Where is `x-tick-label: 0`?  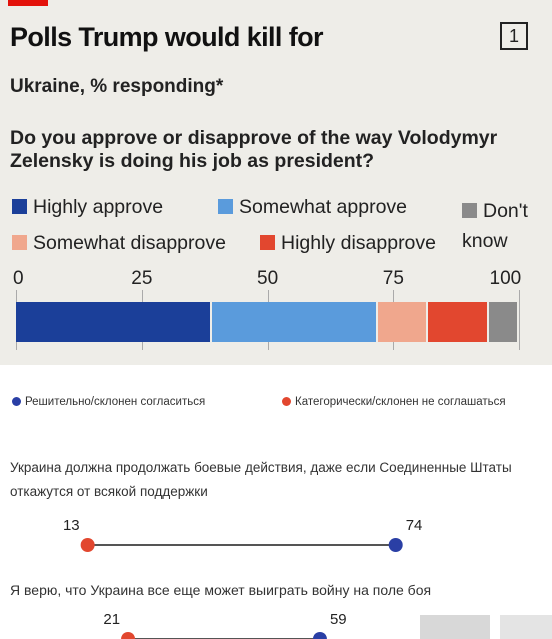 x-tick-label: 0 is located at coordinates (18, 278).